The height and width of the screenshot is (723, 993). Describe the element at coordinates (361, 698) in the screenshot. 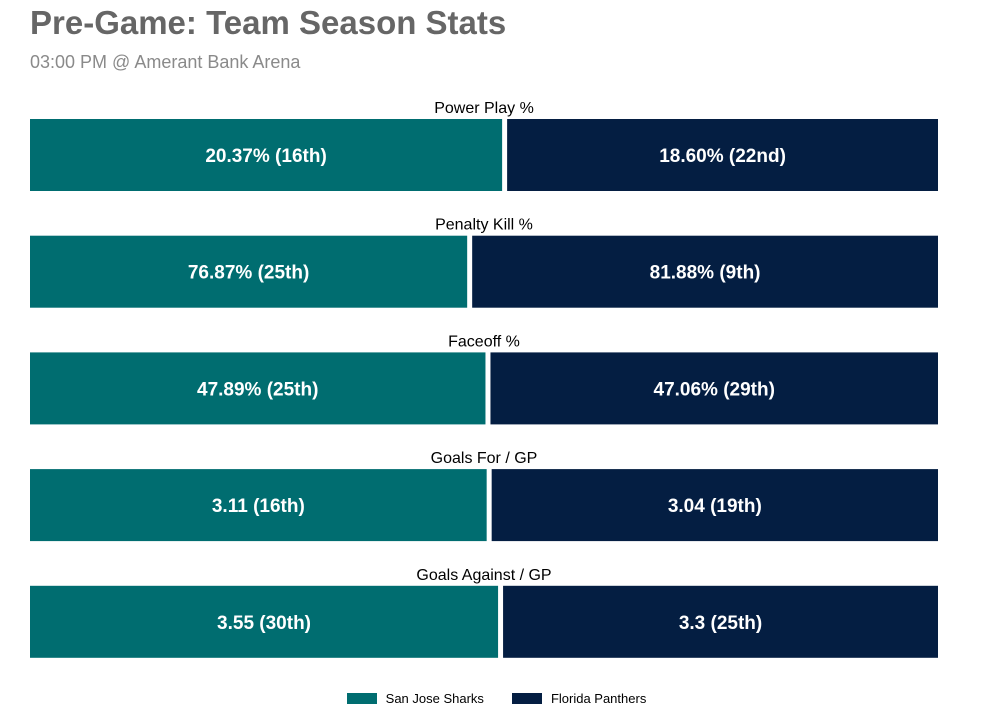

I see `legend-swatch-team1` at that location.